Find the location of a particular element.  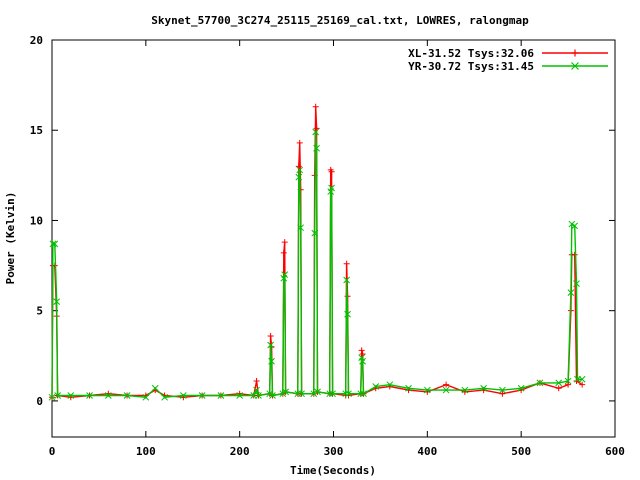

x-axis-label: Time(Seconds) is located at coordinates (333, 470).